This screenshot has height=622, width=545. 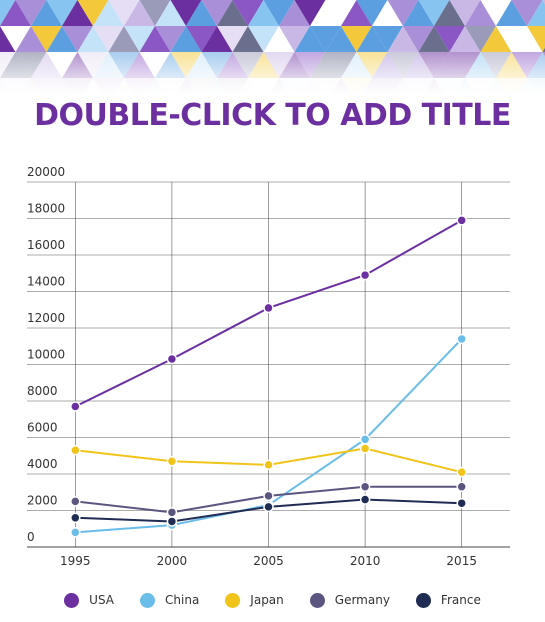 What do you see at coordinates (182, 600) in the screenshot?
I see `legend-label: China` at bounding box center [182, 600].